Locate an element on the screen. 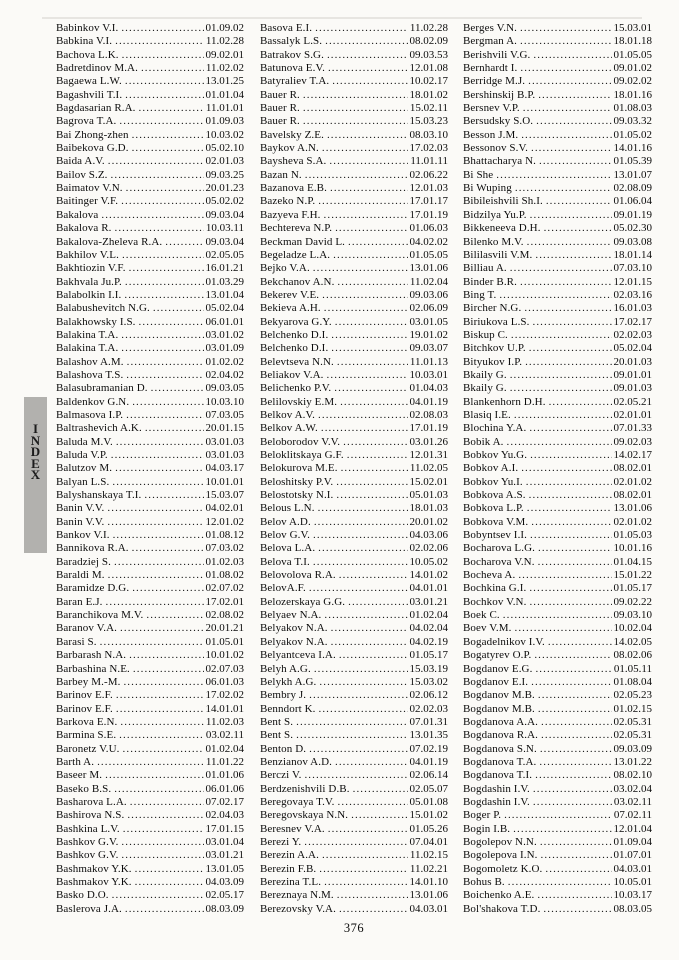  entry-name: Belovolova R.A. is located at coordinates (298, 575).